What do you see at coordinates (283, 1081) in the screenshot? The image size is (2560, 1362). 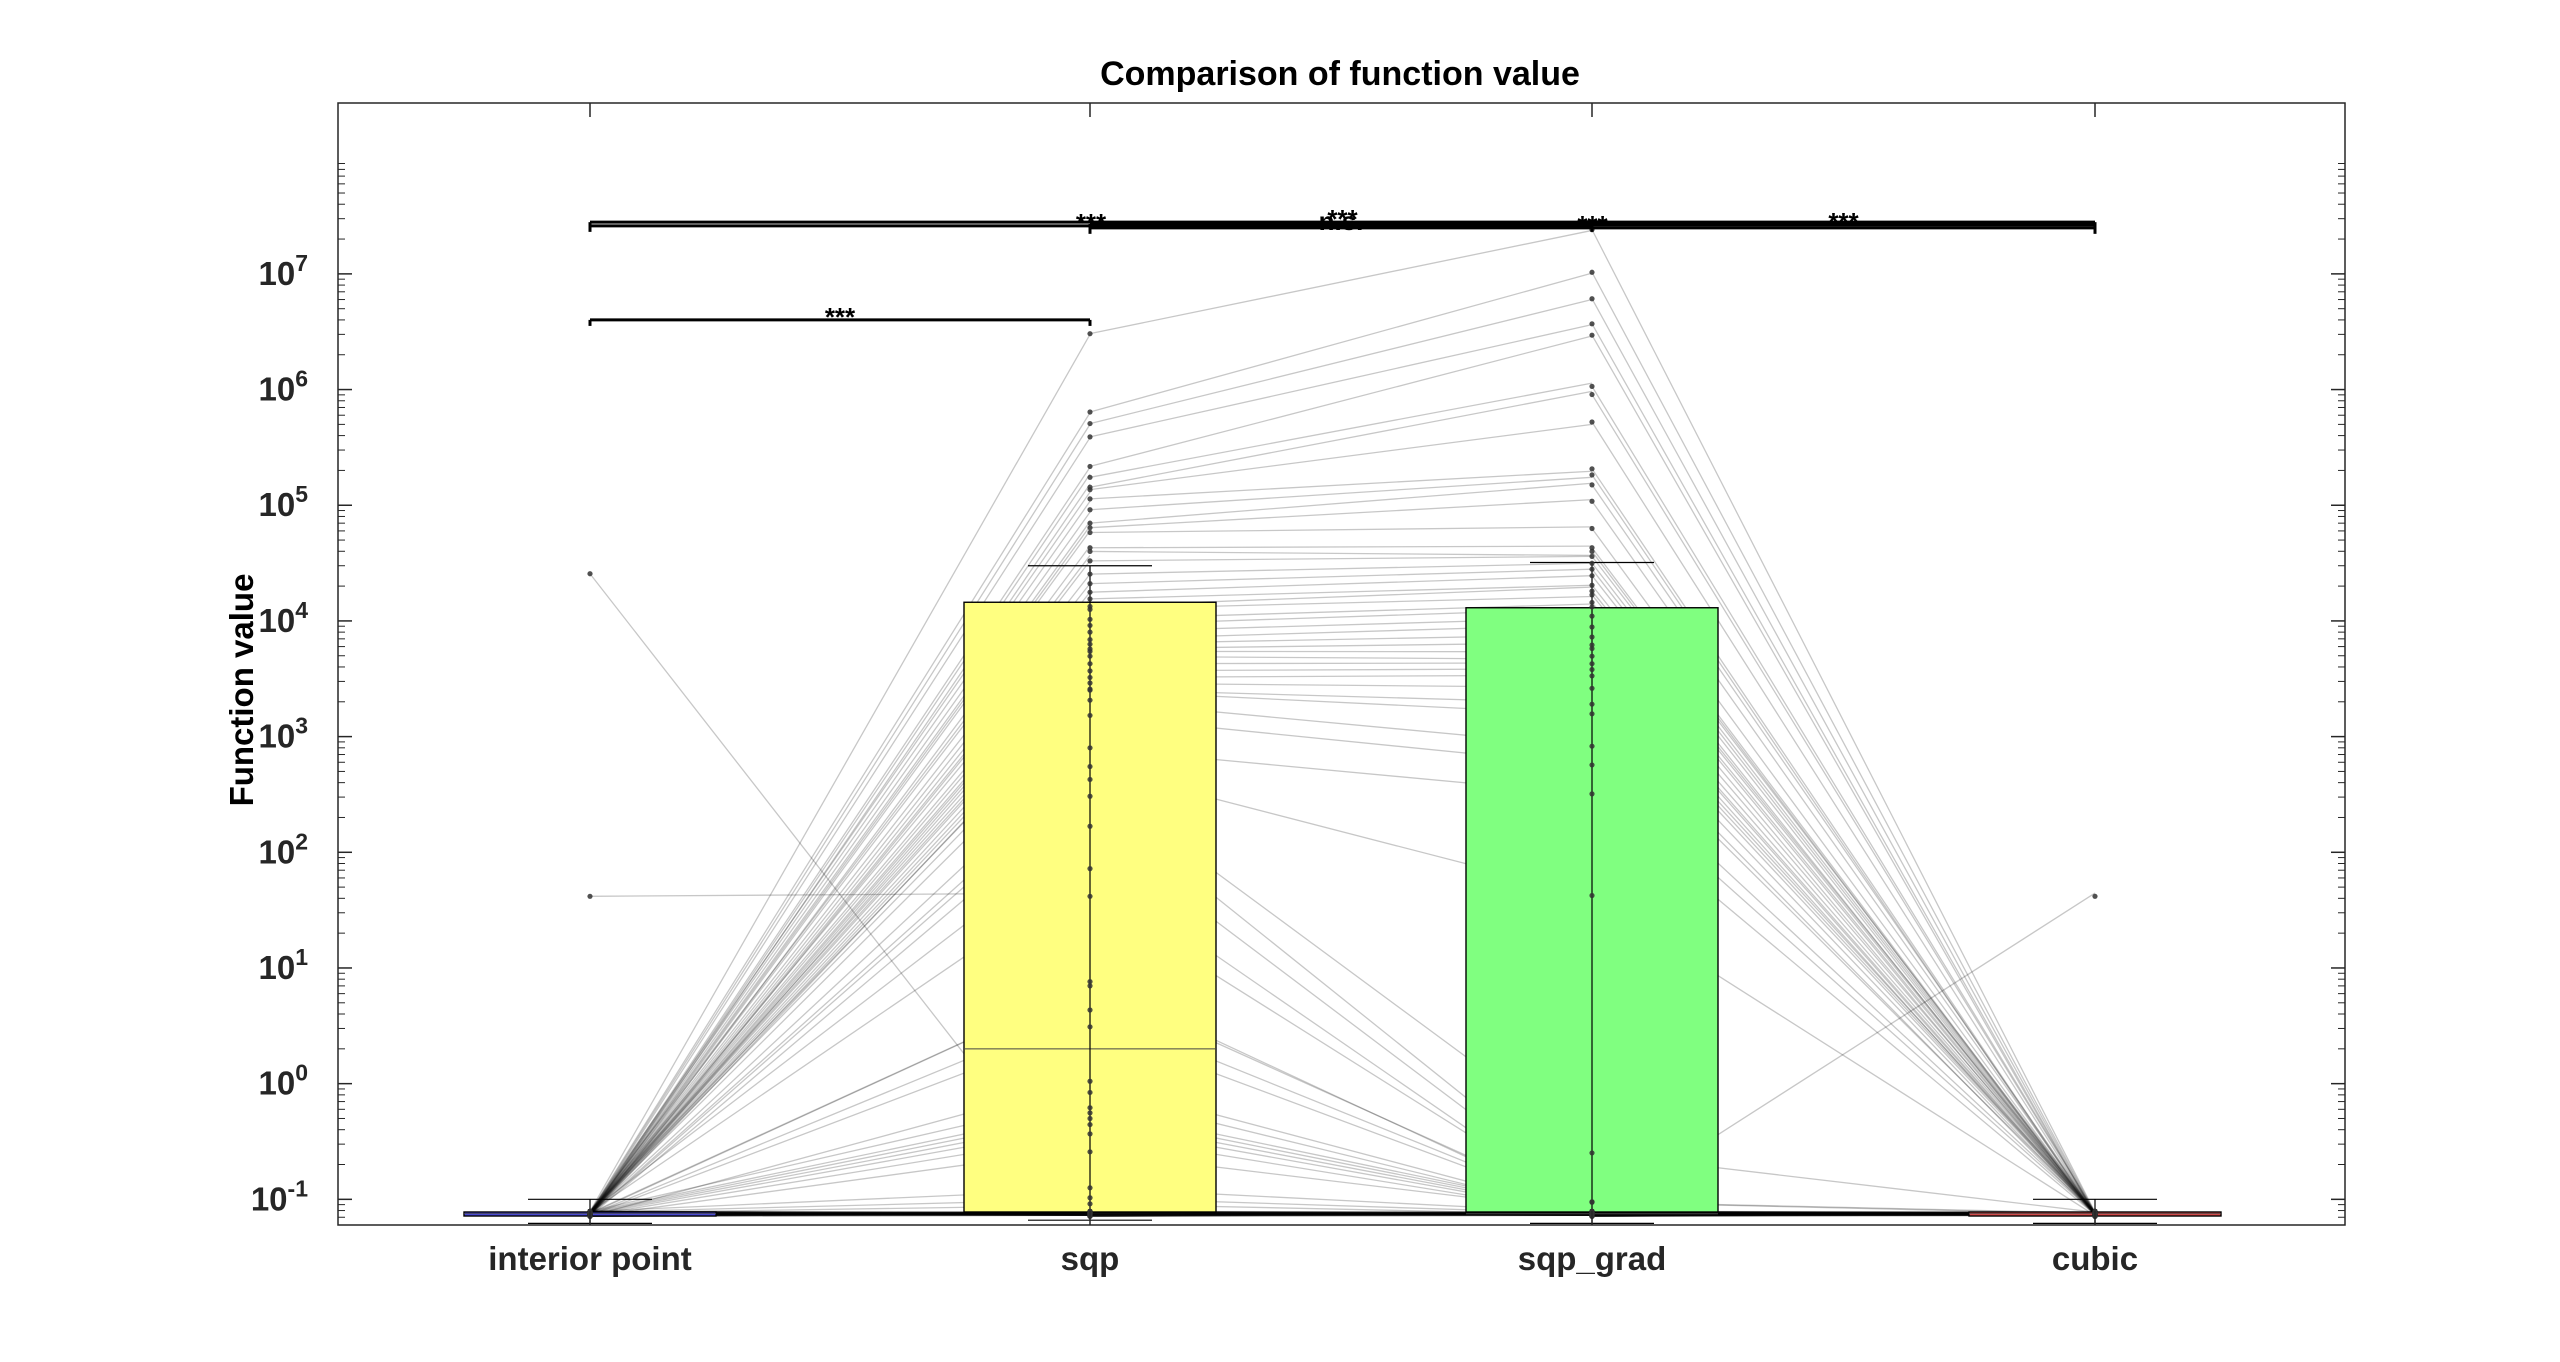 I see `y-tick-label: 10⁰` at bounding box center [283, 1081].